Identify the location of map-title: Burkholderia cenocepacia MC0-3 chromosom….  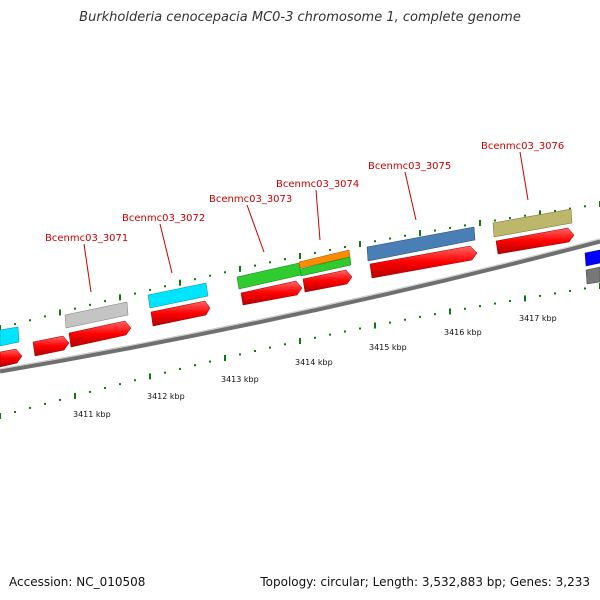
(300, 17).